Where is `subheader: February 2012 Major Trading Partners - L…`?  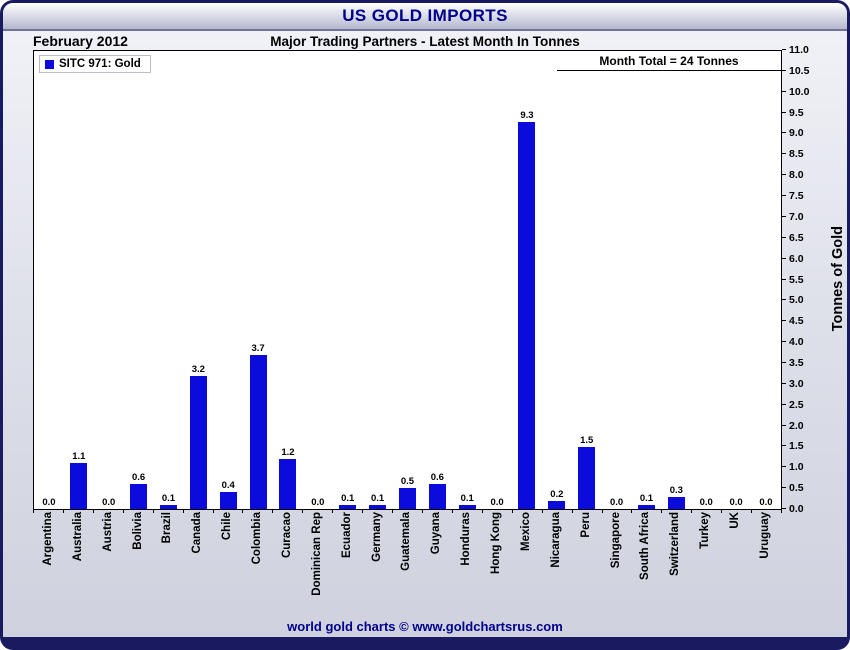 subheader: February 2012 Major Trading Partners - L… is located at coordinates (425, 41).